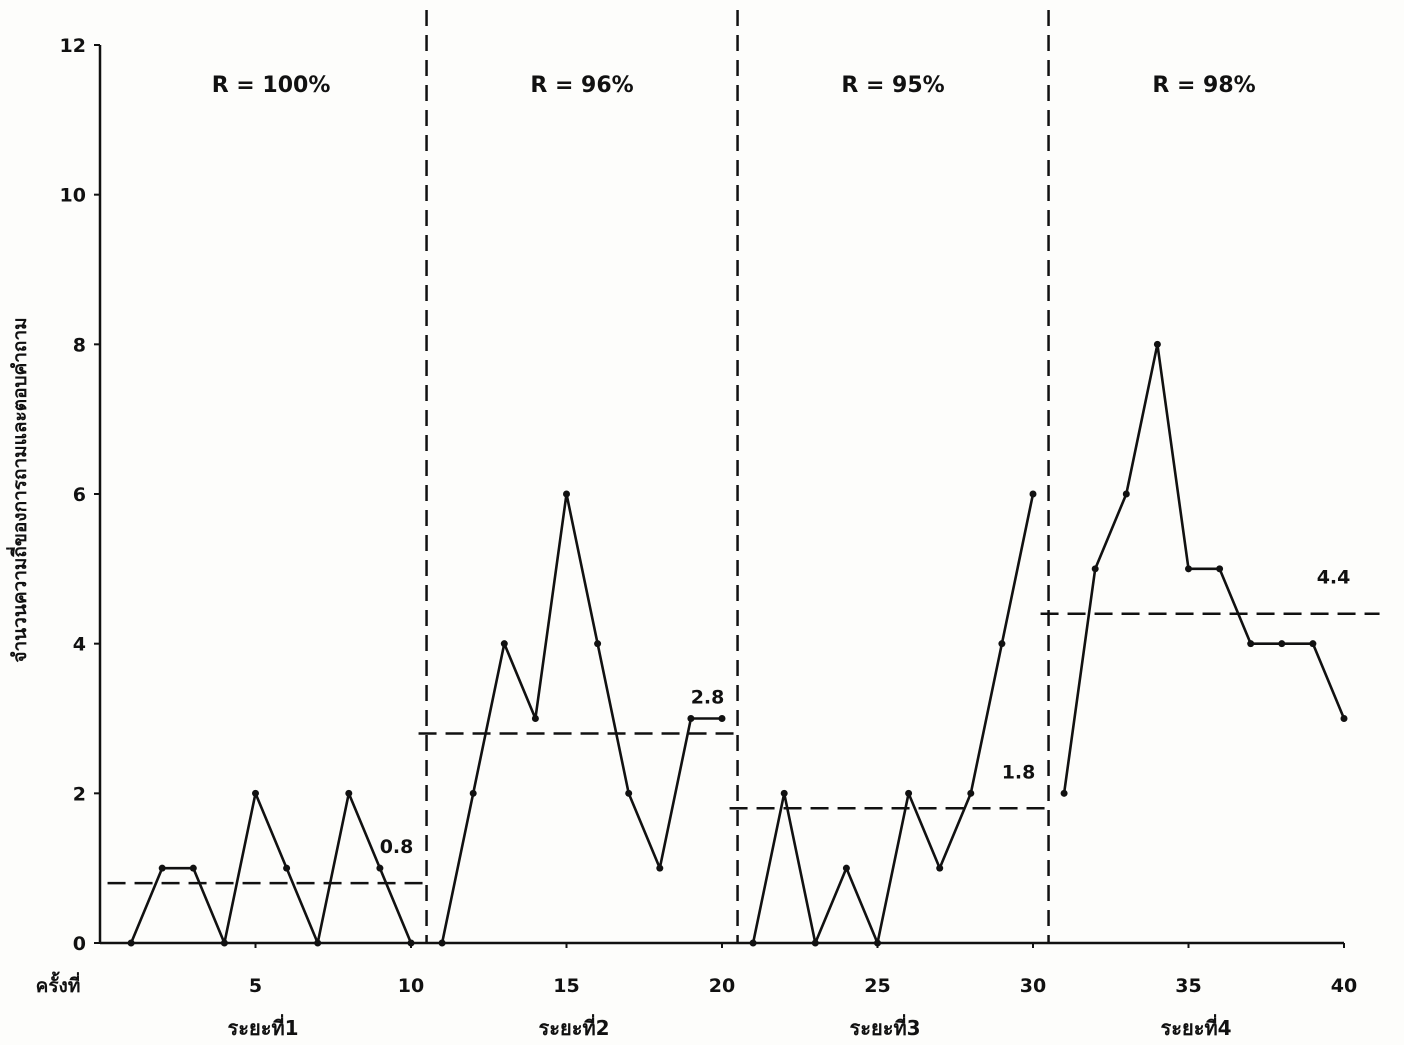  I want to click on y-tick-label: 8, so click(79, 345).